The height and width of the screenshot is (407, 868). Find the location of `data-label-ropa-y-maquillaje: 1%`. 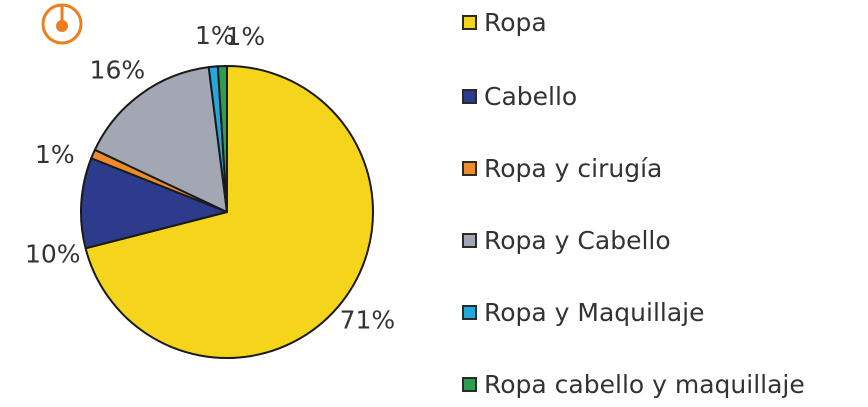

data-label-ropa-y-maquillaje: 1% is located at coordinates (215, 35).